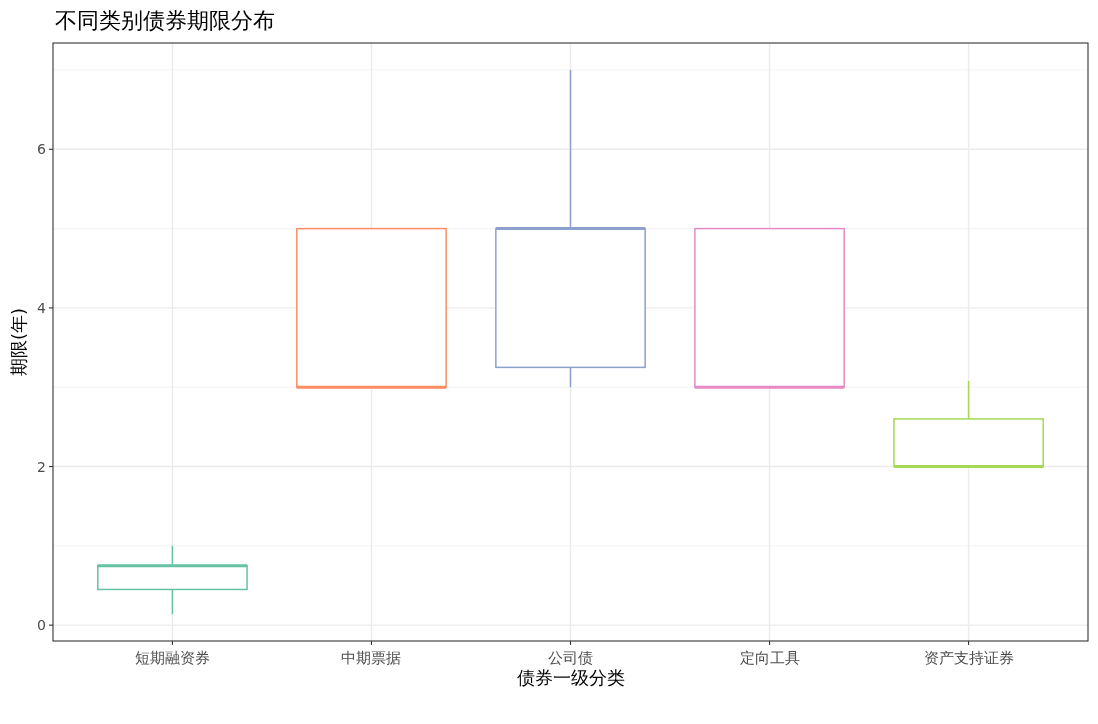  What do you see at coordinates (371, 658) in the screenshot?
I see `x-tick-label: 中期票据` at bounding box center [371, 658].